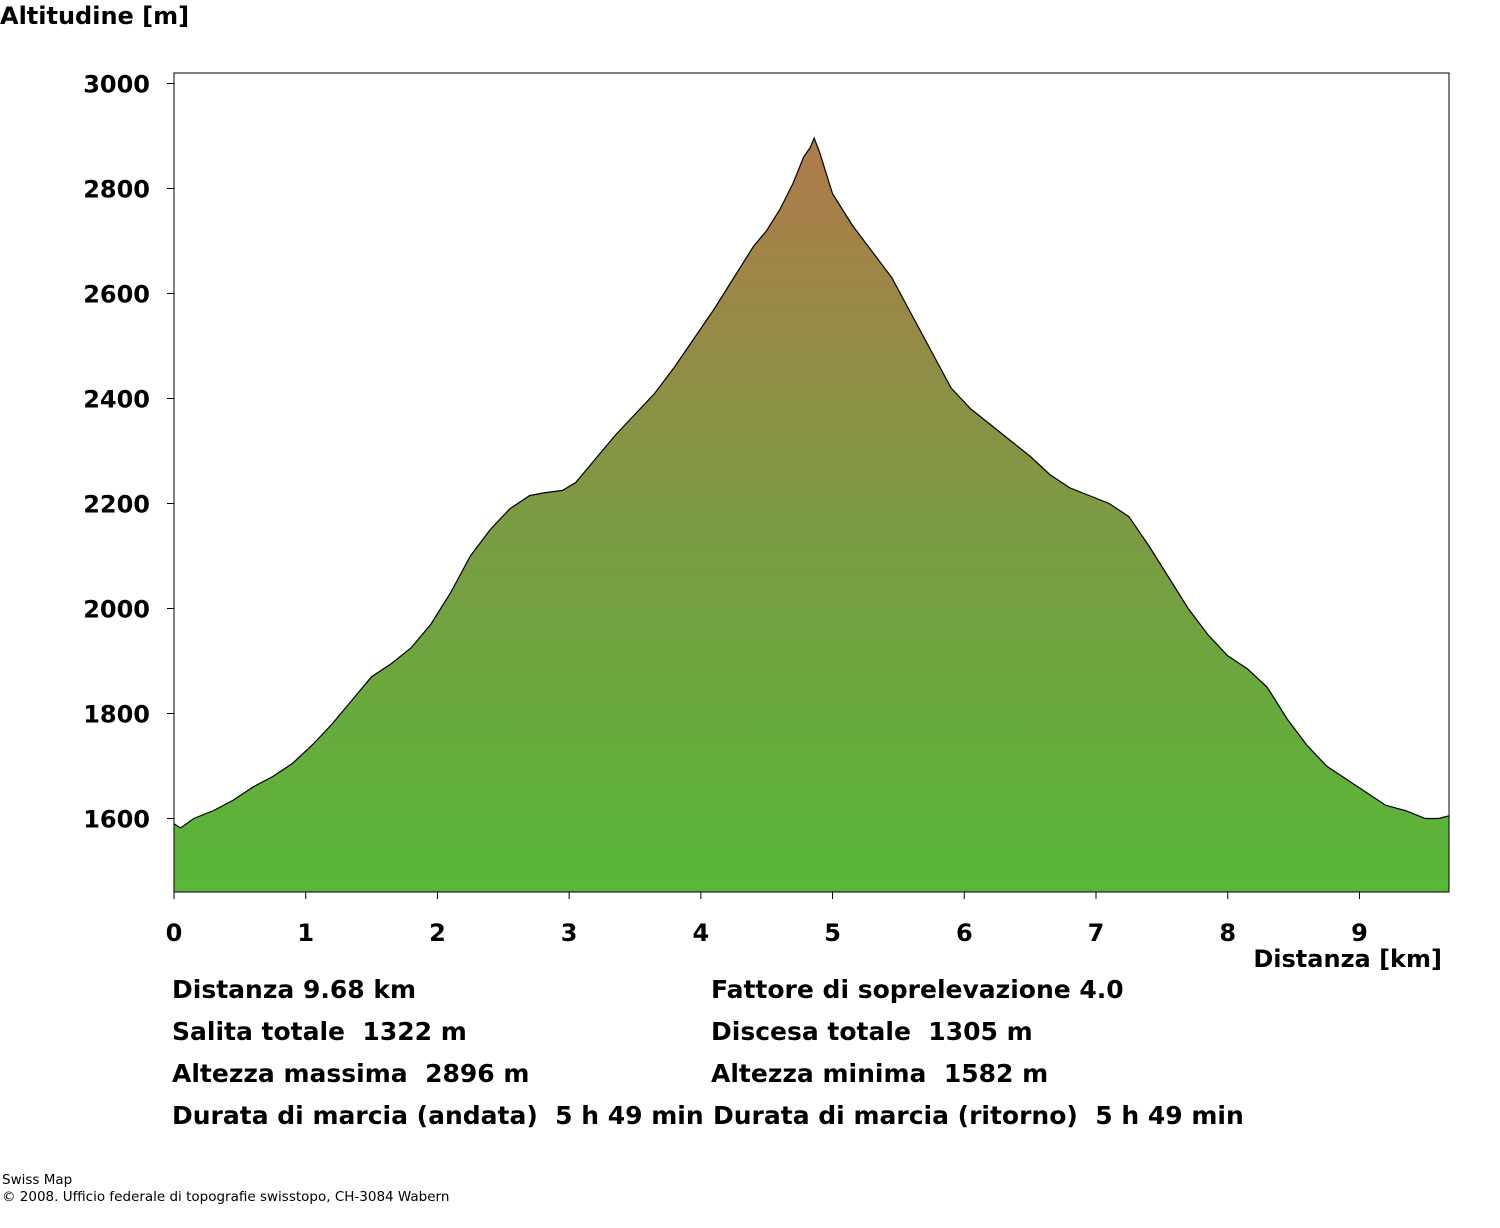 The image size is (1500, 1228). Describe the element at coordinates (116, 610) in the screenshot. I see `y-tick-label: 2000` at that location.